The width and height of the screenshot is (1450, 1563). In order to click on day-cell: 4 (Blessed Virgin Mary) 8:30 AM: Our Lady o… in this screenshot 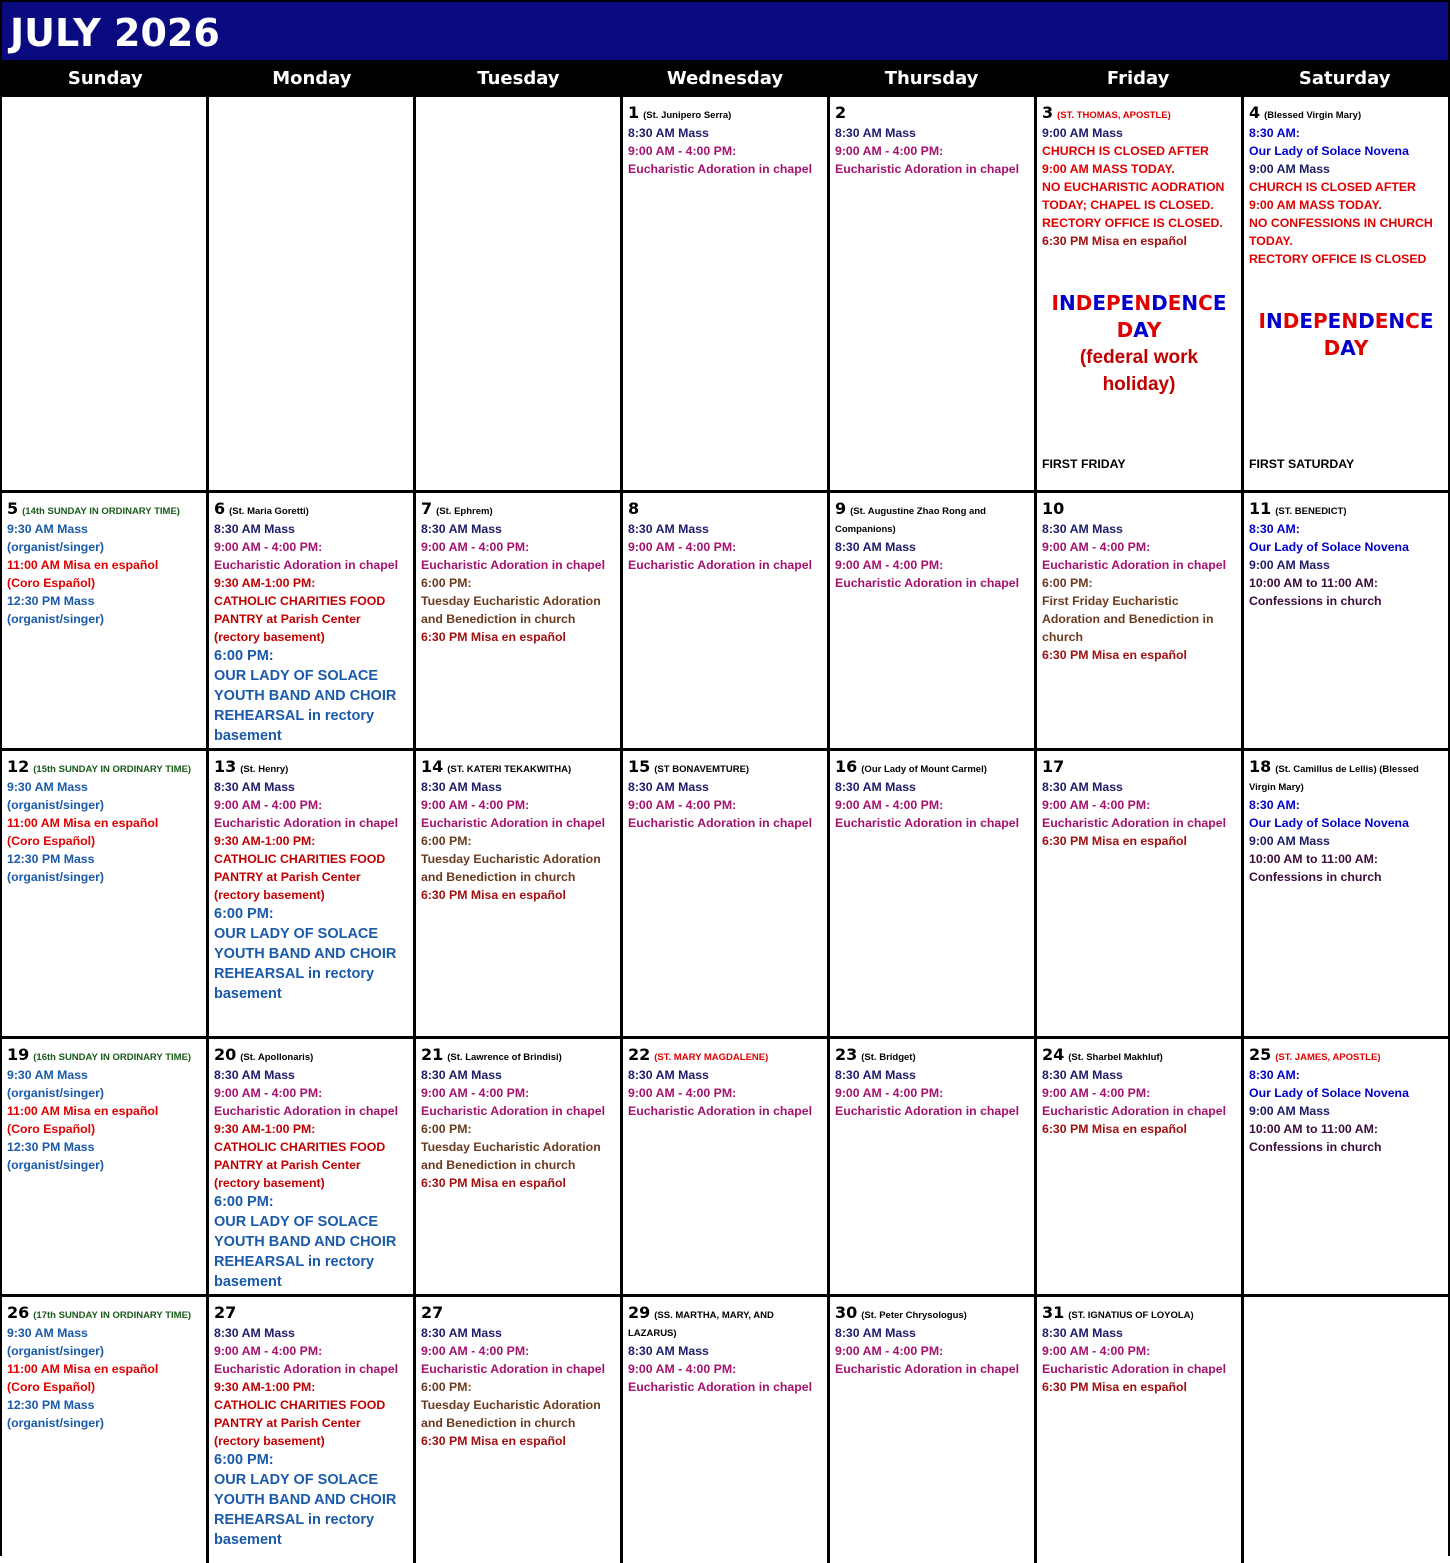, I will do `click(1346, 293)`.